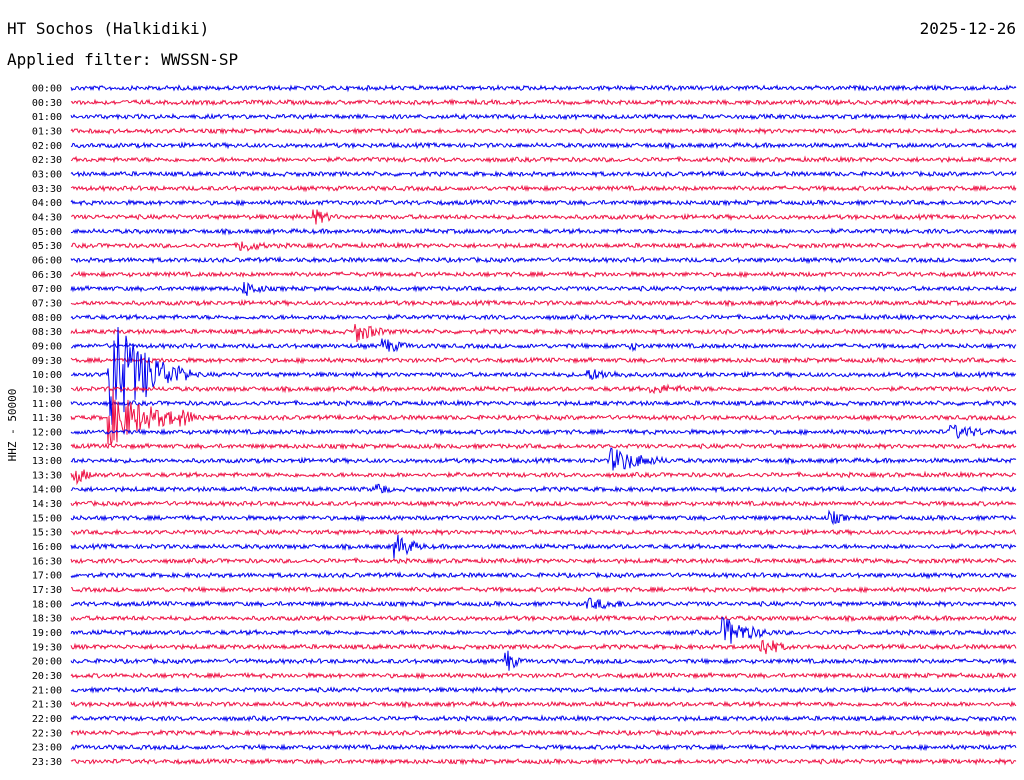 The width and height of the screenshot is (1024, 780). I want to click on row-time-label: 21:30, so click(47, 705).